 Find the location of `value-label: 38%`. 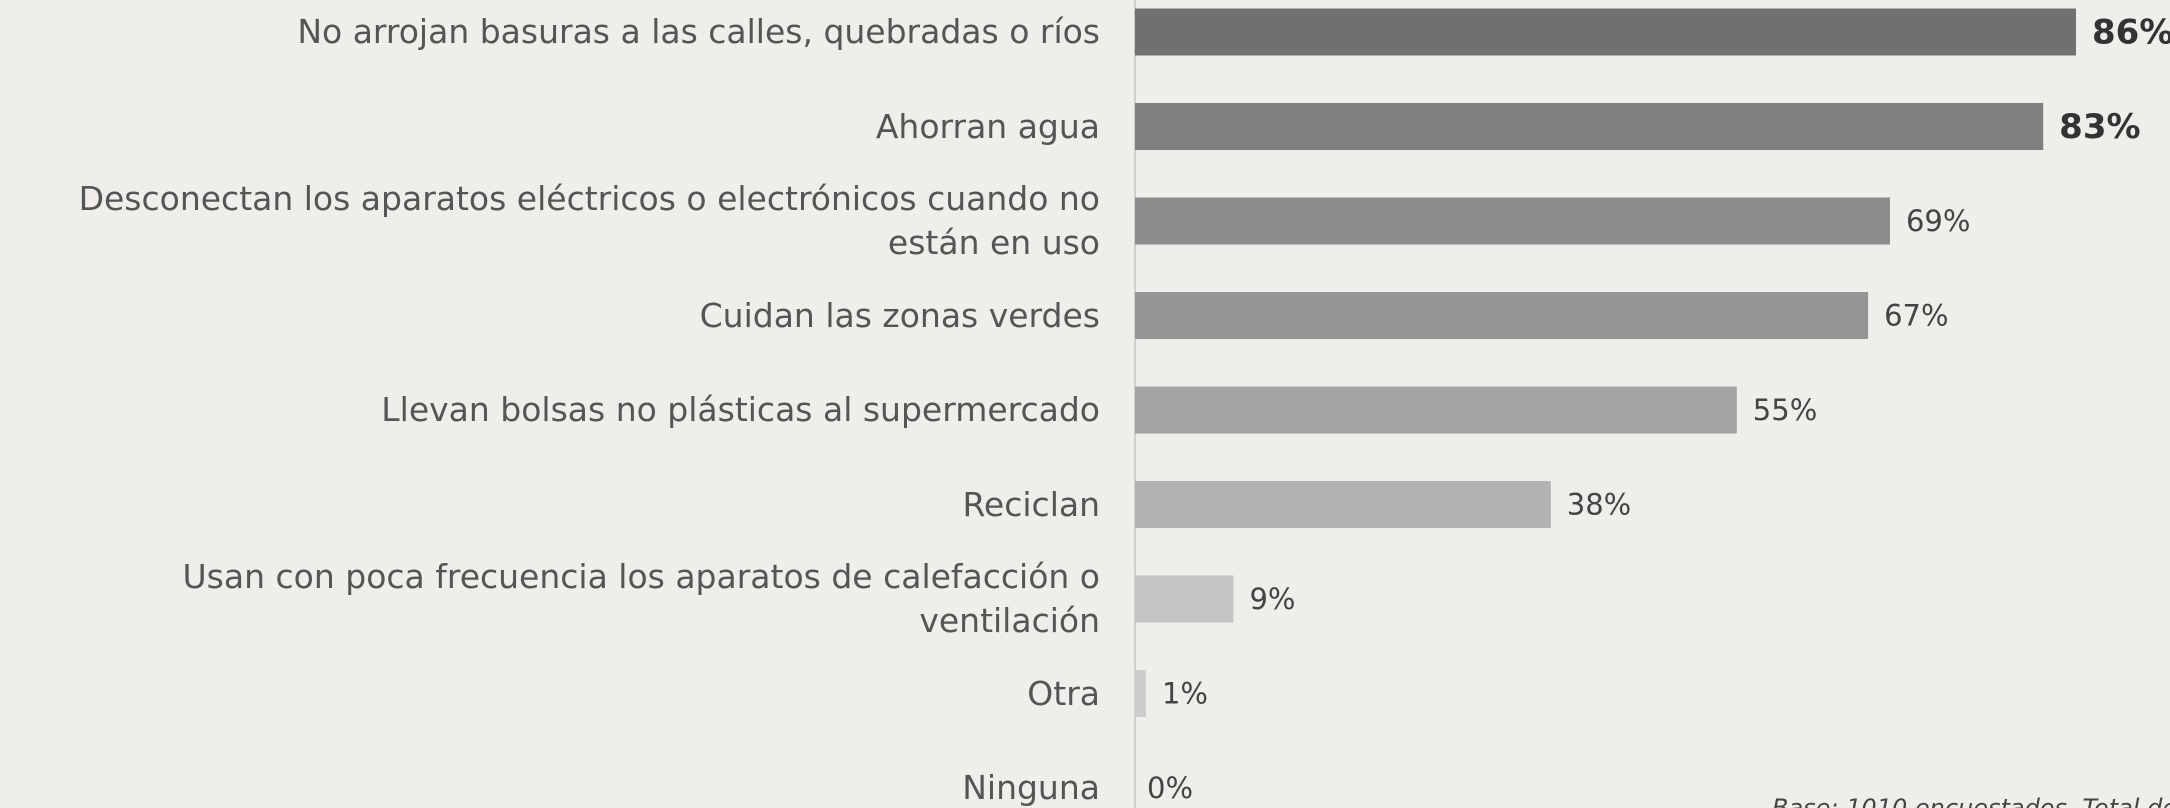

value-label: 38% is located at coordinates (1599, 505).